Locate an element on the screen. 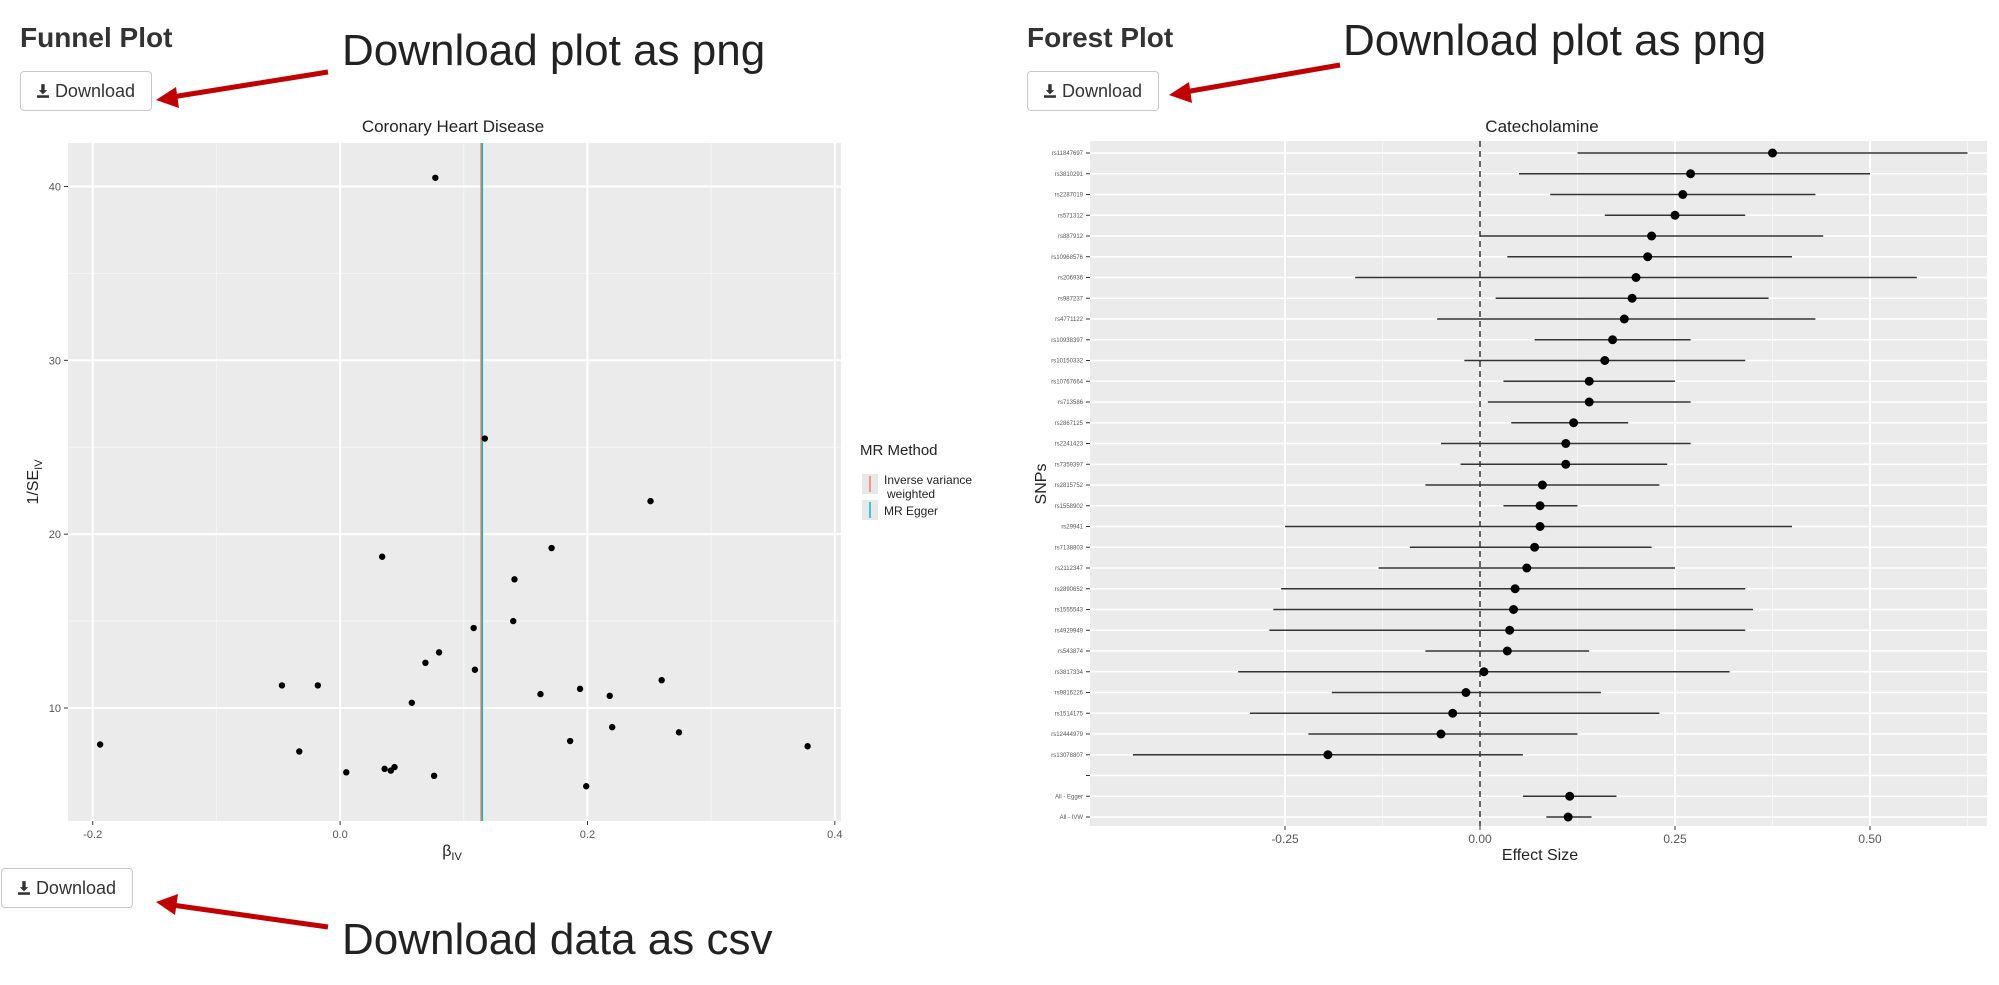 The height and width of the screenshot is (985, 1999). snp-label: rs3817334 is located at coordinates (1069, 673).